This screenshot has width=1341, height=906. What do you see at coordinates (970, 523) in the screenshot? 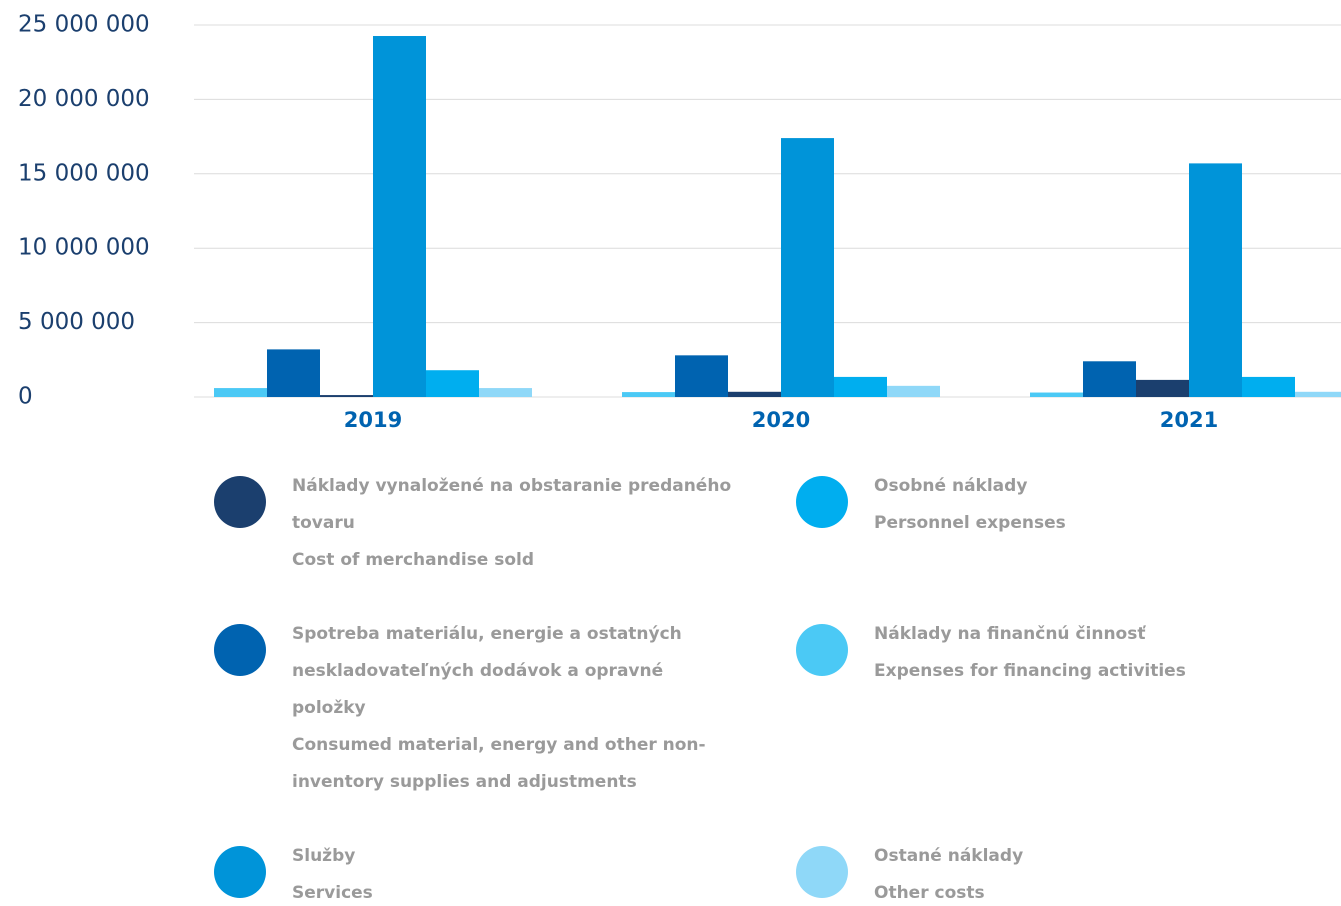
I see `legend-label-en: Personnel expenses` at bounding box center [970, 523].